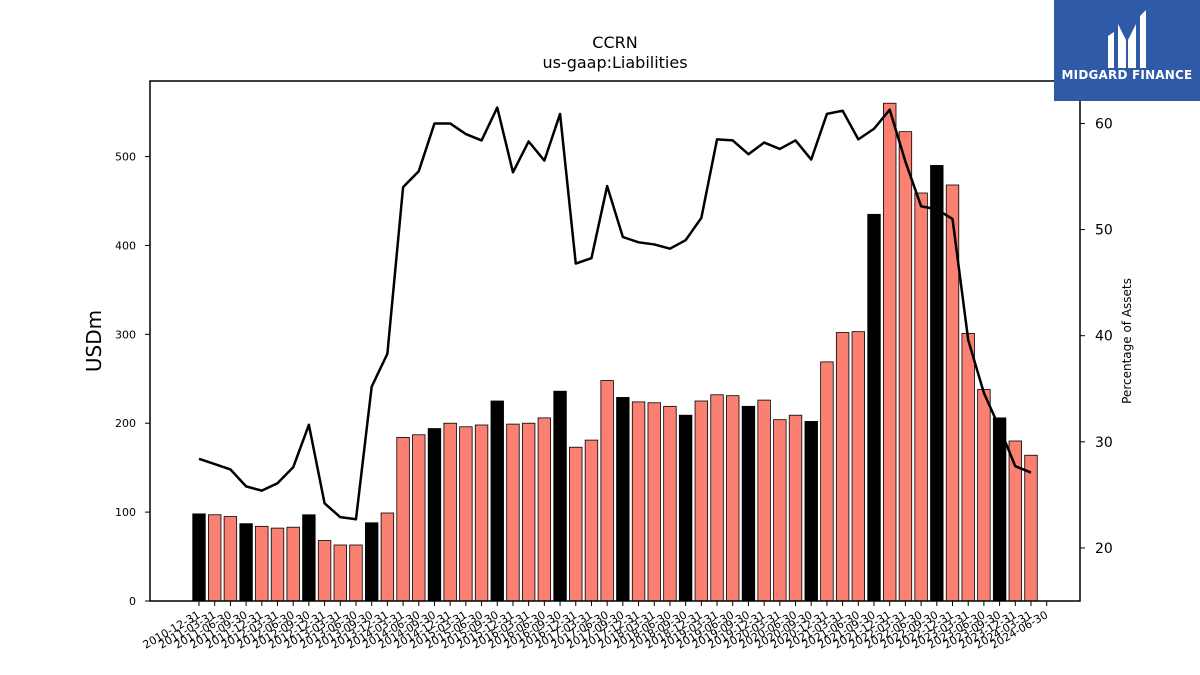 The width and height of the screenshot is (1200, 675). What do you see at coordinates (125, 334) in the screenshot?
I see `y-tick-label: 300` at bounding box center [125, 334].